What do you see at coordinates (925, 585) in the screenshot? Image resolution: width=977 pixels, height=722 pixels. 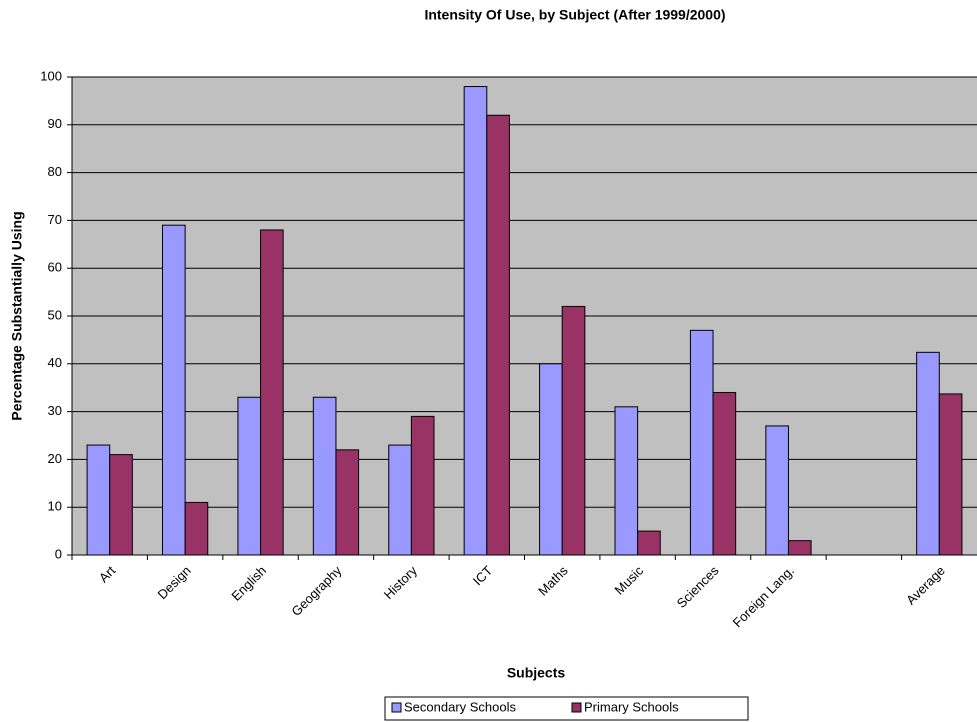 I see `x-tick-label: Average` at bounding box center [925, 585].